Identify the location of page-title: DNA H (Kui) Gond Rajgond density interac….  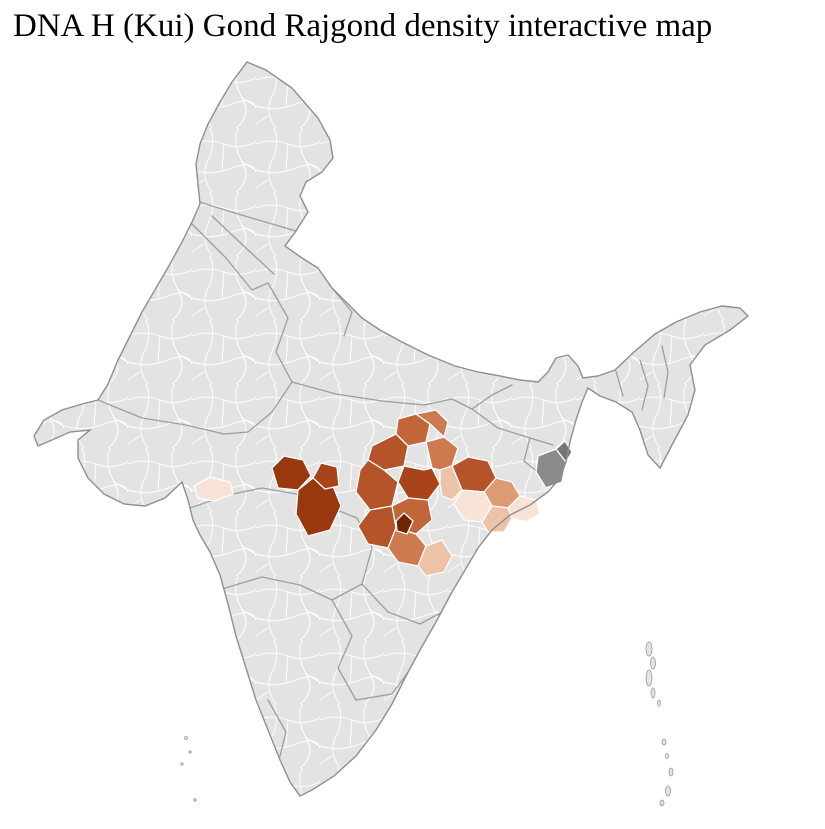
(363, 26).